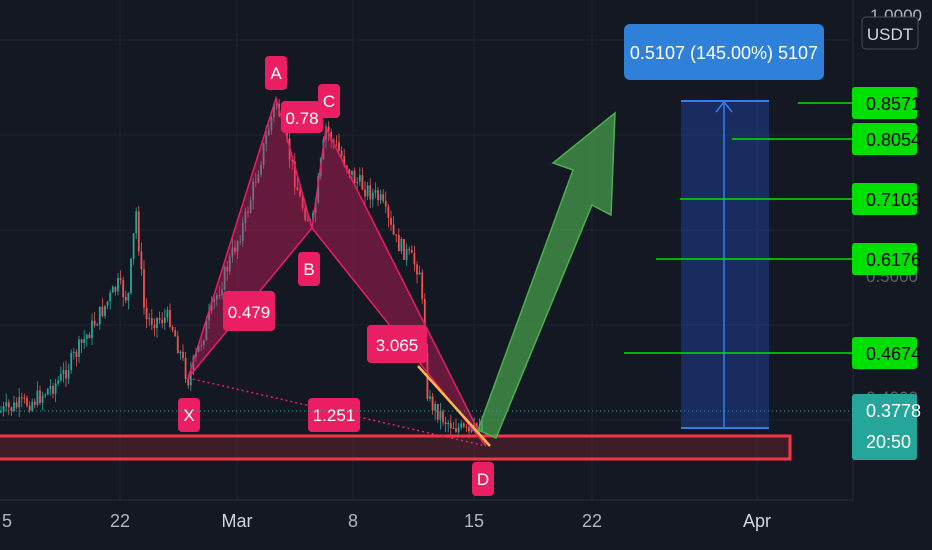 Image resolution: width=932 pixels, height=550 pixels. What do you see at coordinates (353, 521) in the screenshot?
I see `x-tick-8: 8` at bounding box center [353, 521].